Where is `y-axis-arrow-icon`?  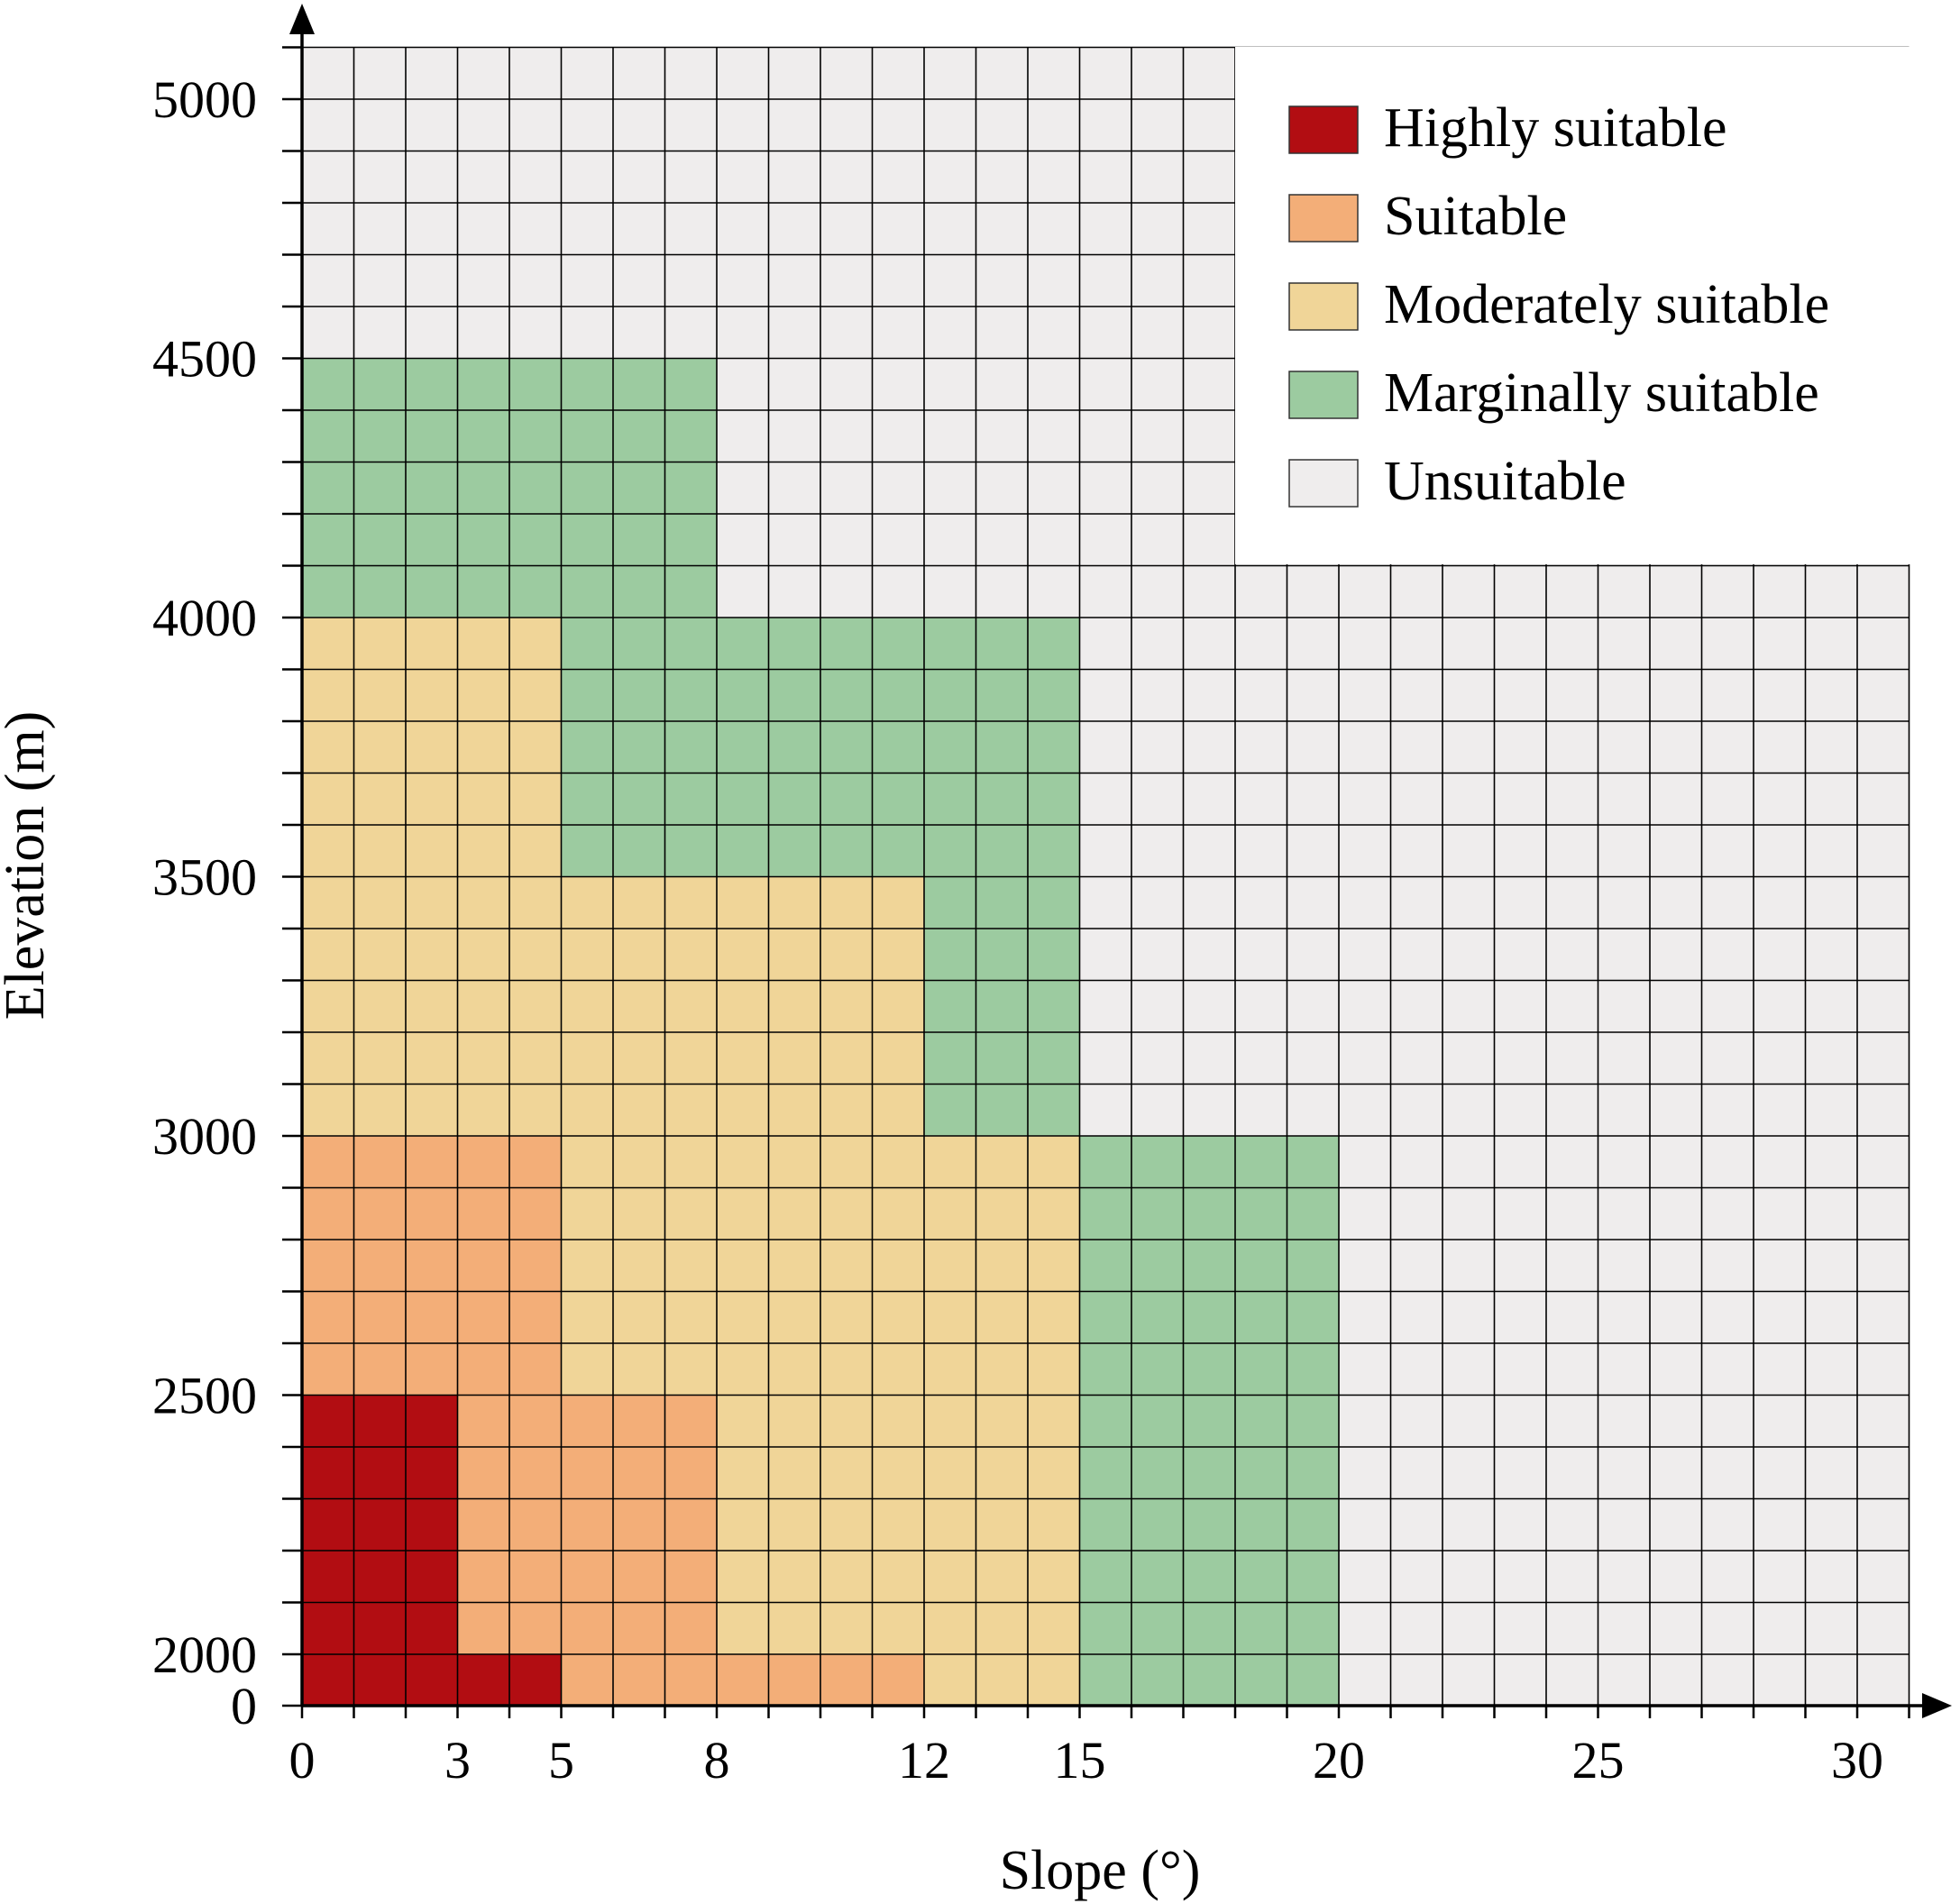 y-axis-arrow-icon is located at coordinates (302, 19).